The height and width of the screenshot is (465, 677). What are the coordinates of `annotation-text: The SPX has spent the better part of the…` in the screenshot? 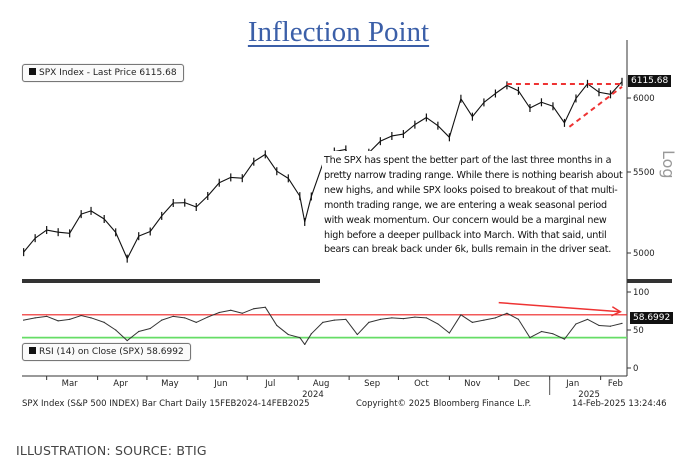 It's located at (474, 206).